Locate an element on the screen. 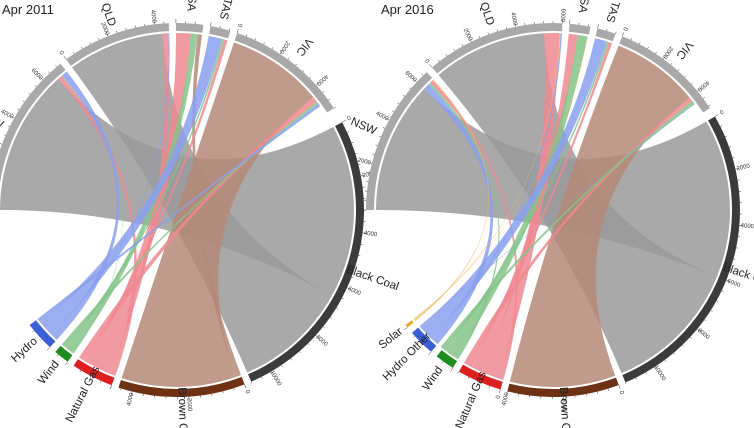 This screenshot has height=428, width=754. state-label-nsw: NSW is located at coordinates (2, 120).